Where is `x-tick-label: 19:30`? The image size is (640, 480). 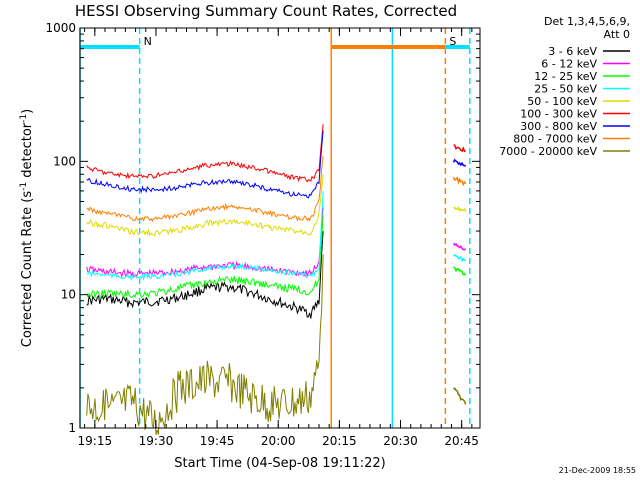 x-tick-label: 19:30 is located at coordinates (156, 441).